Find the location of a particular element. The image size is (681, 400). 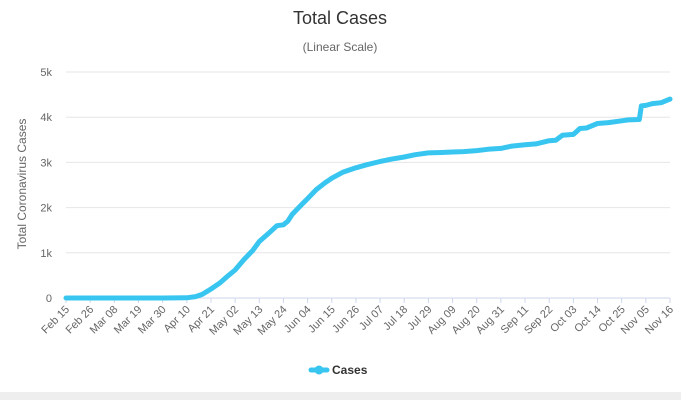

x-tick-label: Jul 07 is located at coordinates (371, 318).